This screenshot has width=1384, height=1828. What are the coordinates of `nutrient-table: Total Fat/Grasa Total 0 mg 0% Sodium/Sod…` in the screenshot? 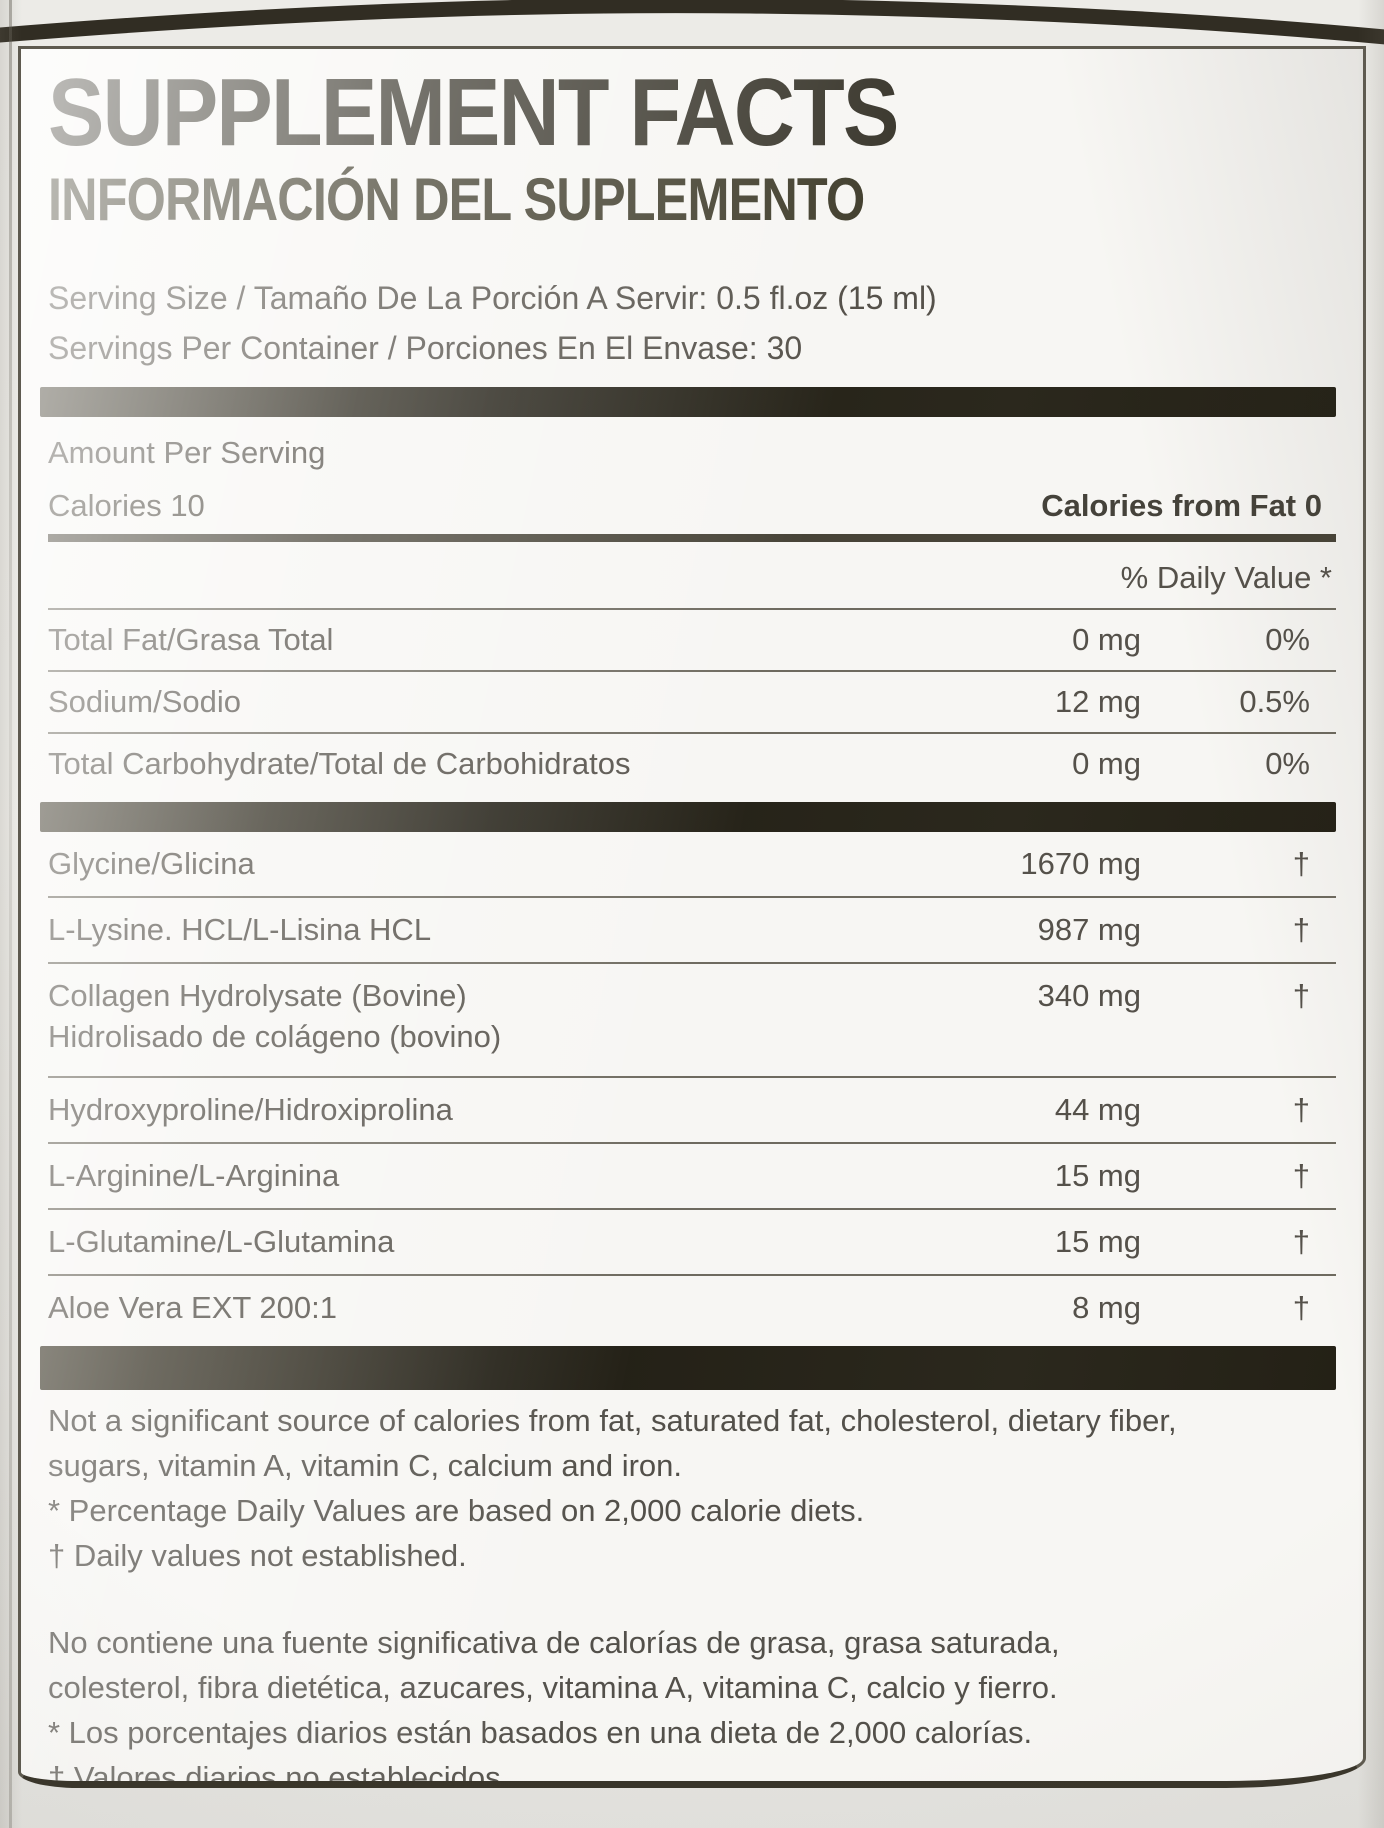 It's located at (692, 702).